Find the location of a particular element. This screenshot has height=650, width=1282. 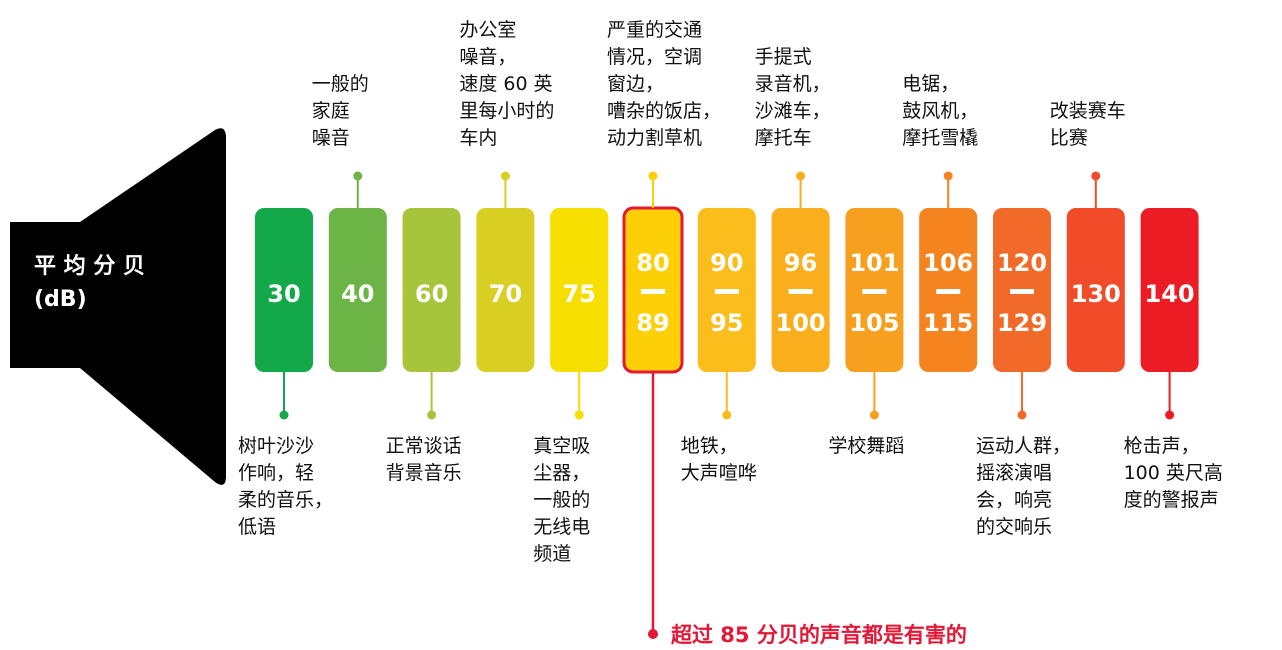

level-value: 40 is located at coordinates (357, 294).